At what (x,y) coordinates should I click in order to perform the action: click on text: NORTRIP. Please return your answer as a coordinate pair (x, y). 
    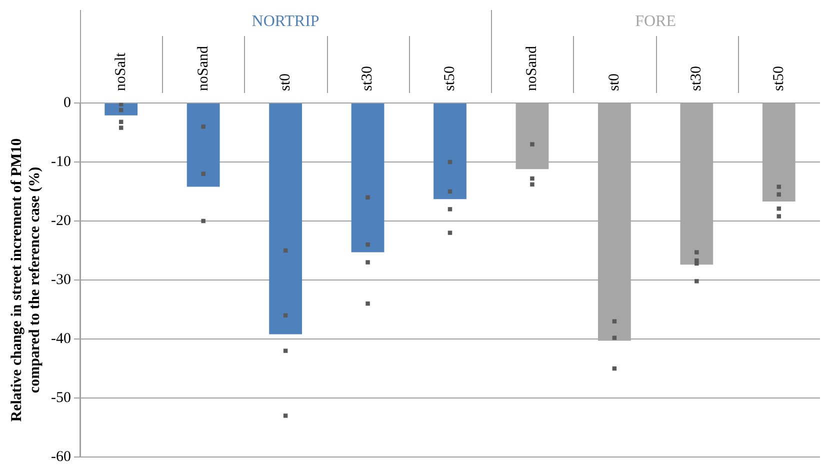
    Looking at the image, I should click on (286, 21).